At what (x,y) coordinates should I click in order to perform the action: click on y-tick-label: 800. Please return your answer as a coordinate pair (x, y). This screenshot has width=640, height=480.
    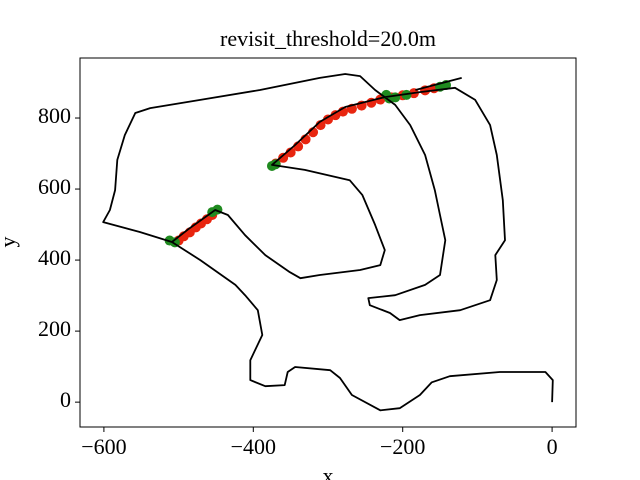
    Looking at the image, I should click on (54, 115).